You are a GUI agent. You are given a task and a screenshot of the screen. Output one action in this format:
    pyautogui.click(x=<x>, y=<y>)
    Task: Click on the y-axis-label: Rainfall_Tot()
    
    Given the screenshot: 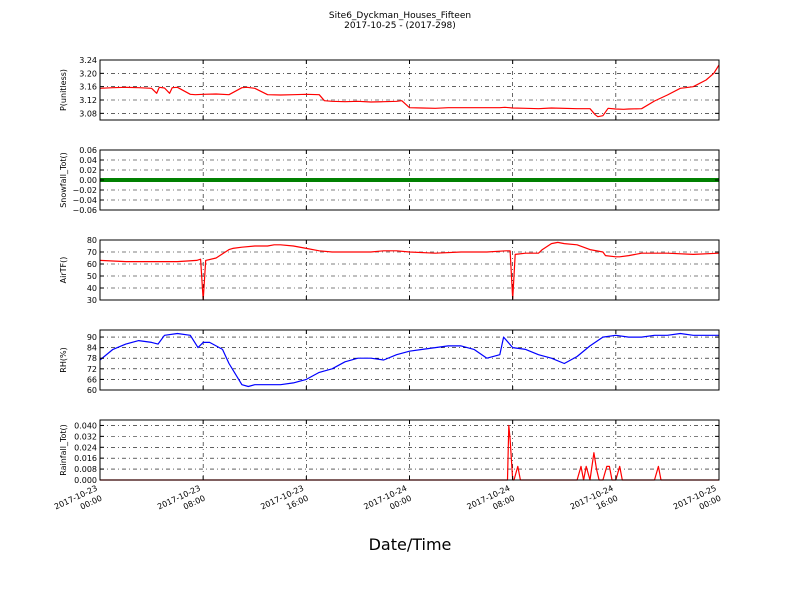 What is the action you would take?
    pyautogui.click(x=63, y=450)
    